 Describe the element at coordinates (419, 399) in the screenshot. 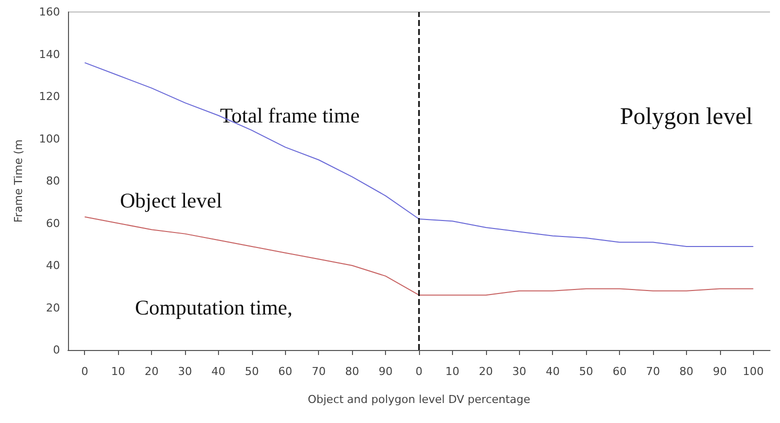

I see `x-axis-title: Object and polygon level DV percentage` at that location.